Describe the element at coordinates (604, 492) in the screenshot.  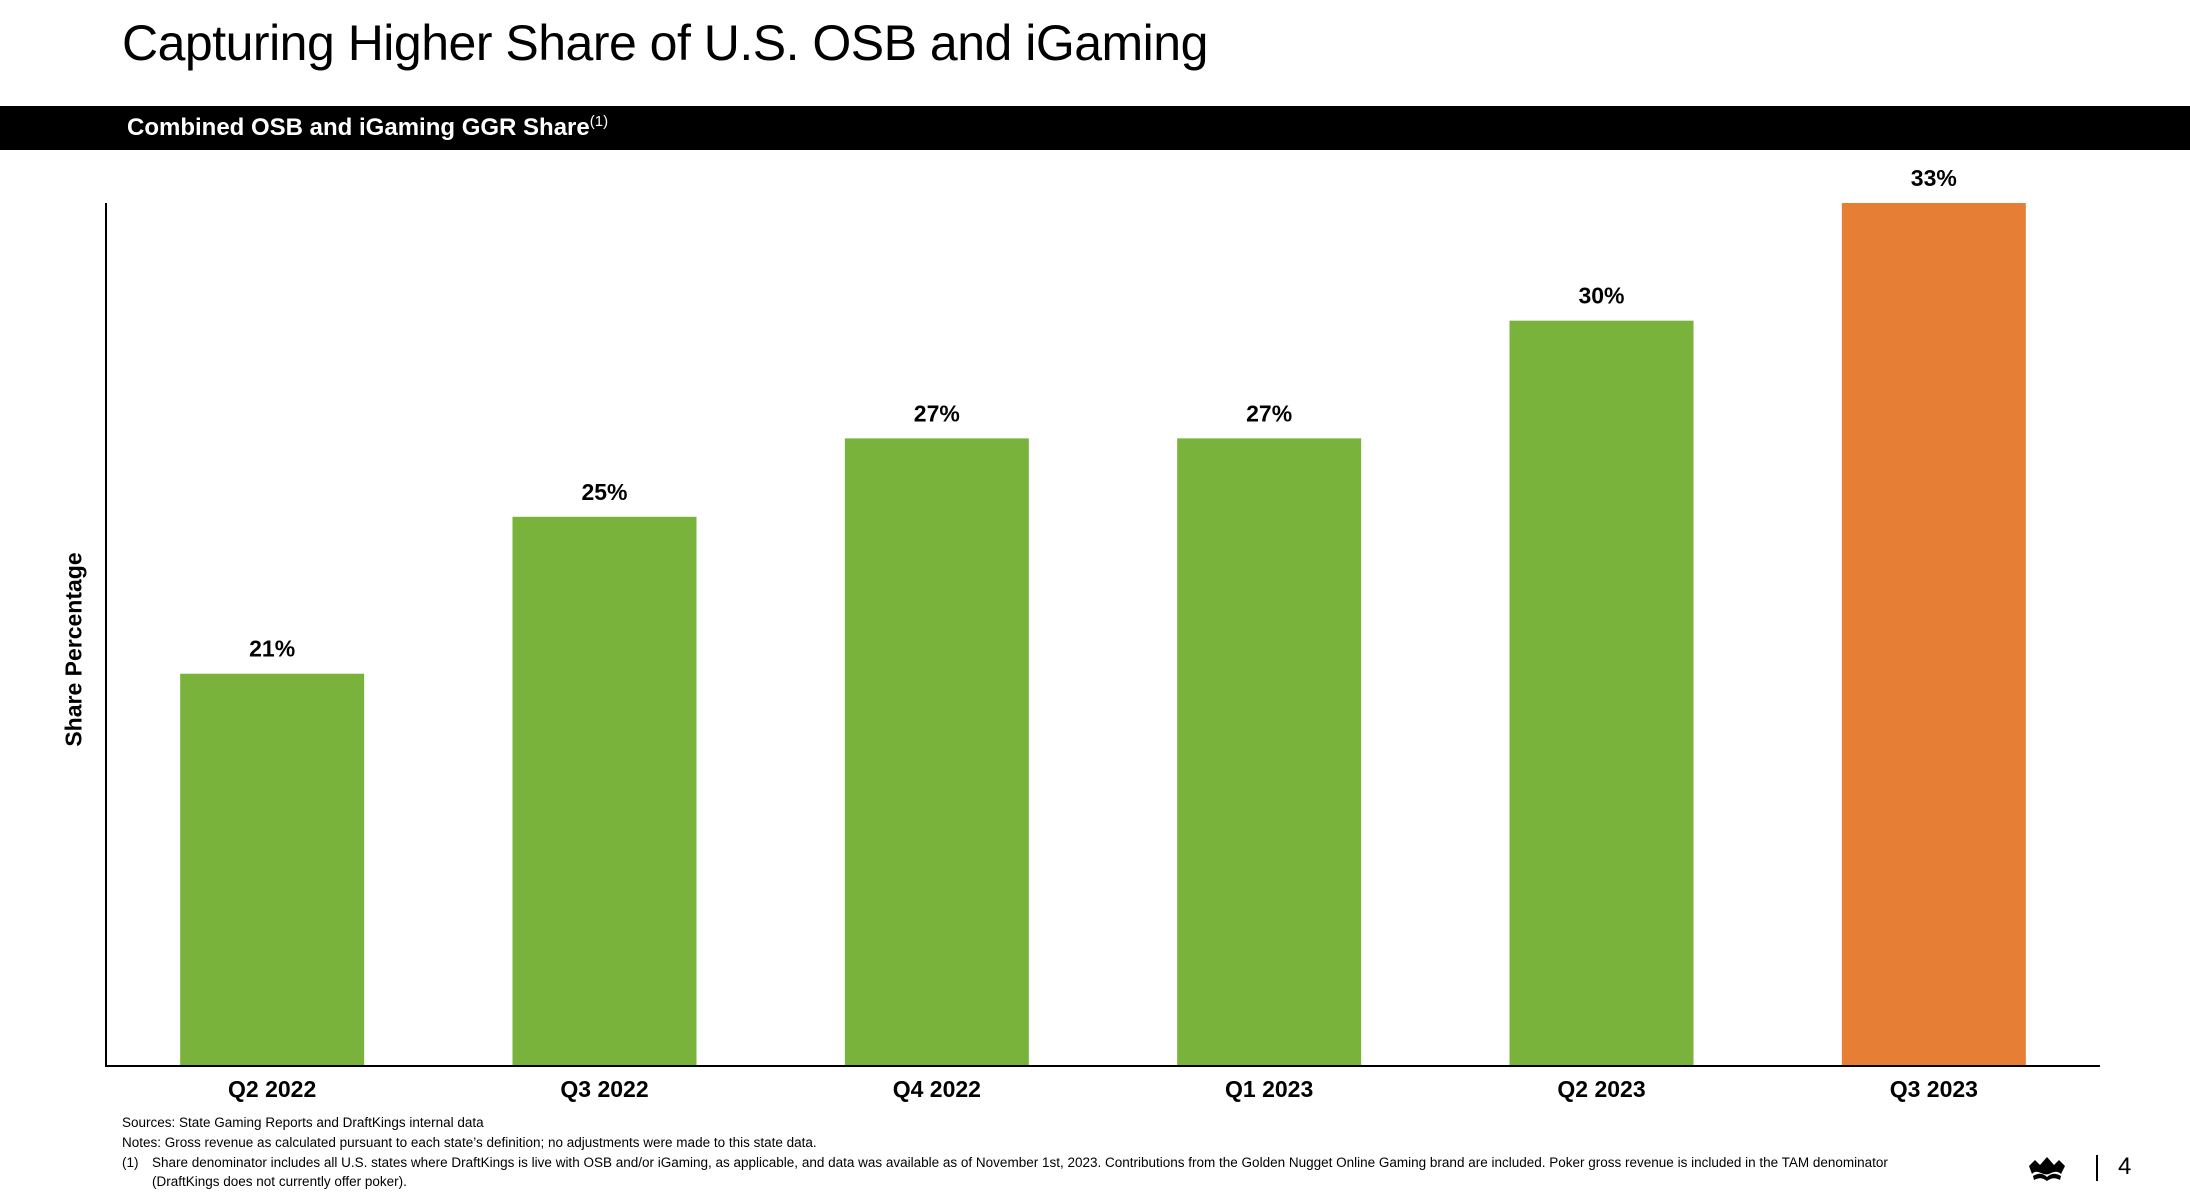
I see `data-label: 25%` at that location.